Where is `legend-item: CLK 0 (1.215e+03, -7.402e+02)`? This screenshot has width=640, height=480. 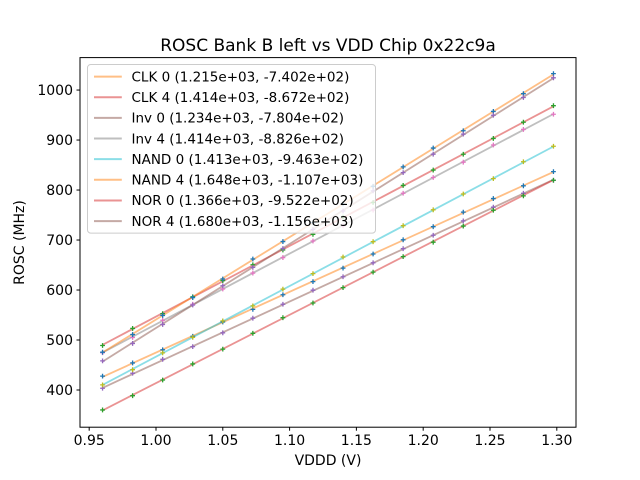
legend-item: CLK 0 (1.215e+03, -7.402e+02) is located at coordinates (221, 77).